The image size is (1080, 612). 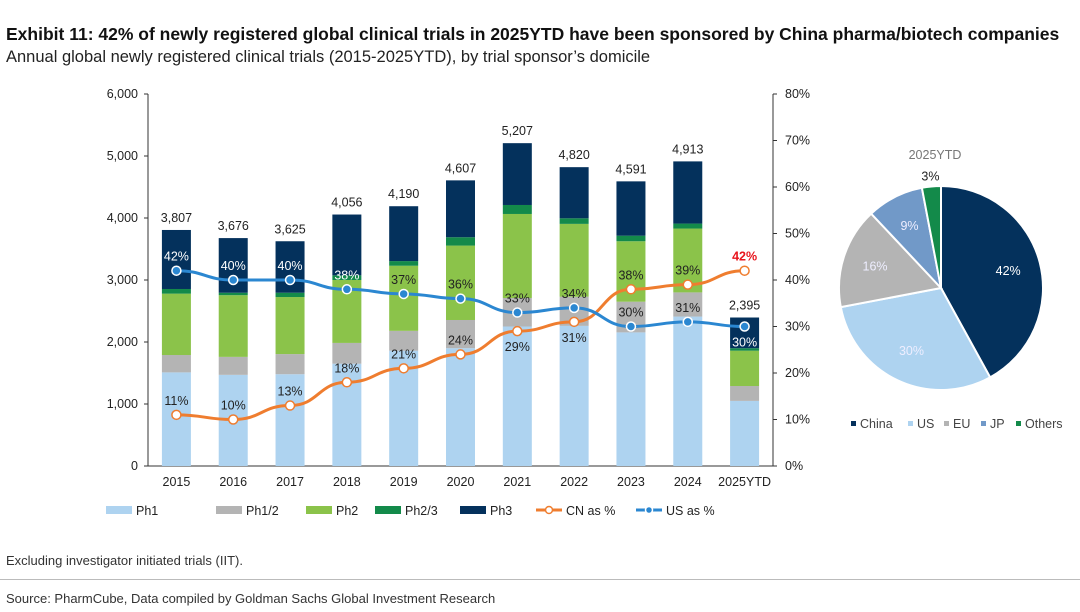 I want to click on right-tick-label: 20%, so click(x=797, y=373).